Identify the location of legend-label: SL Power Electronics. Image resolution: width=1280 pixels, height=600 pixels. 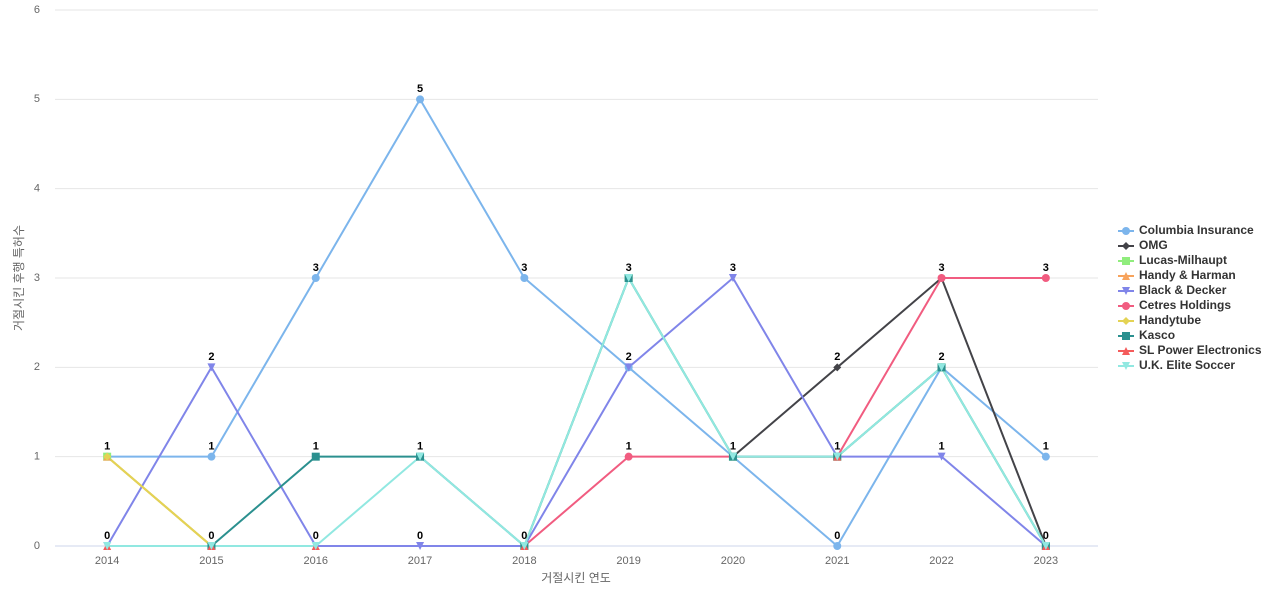
(1200, 350).